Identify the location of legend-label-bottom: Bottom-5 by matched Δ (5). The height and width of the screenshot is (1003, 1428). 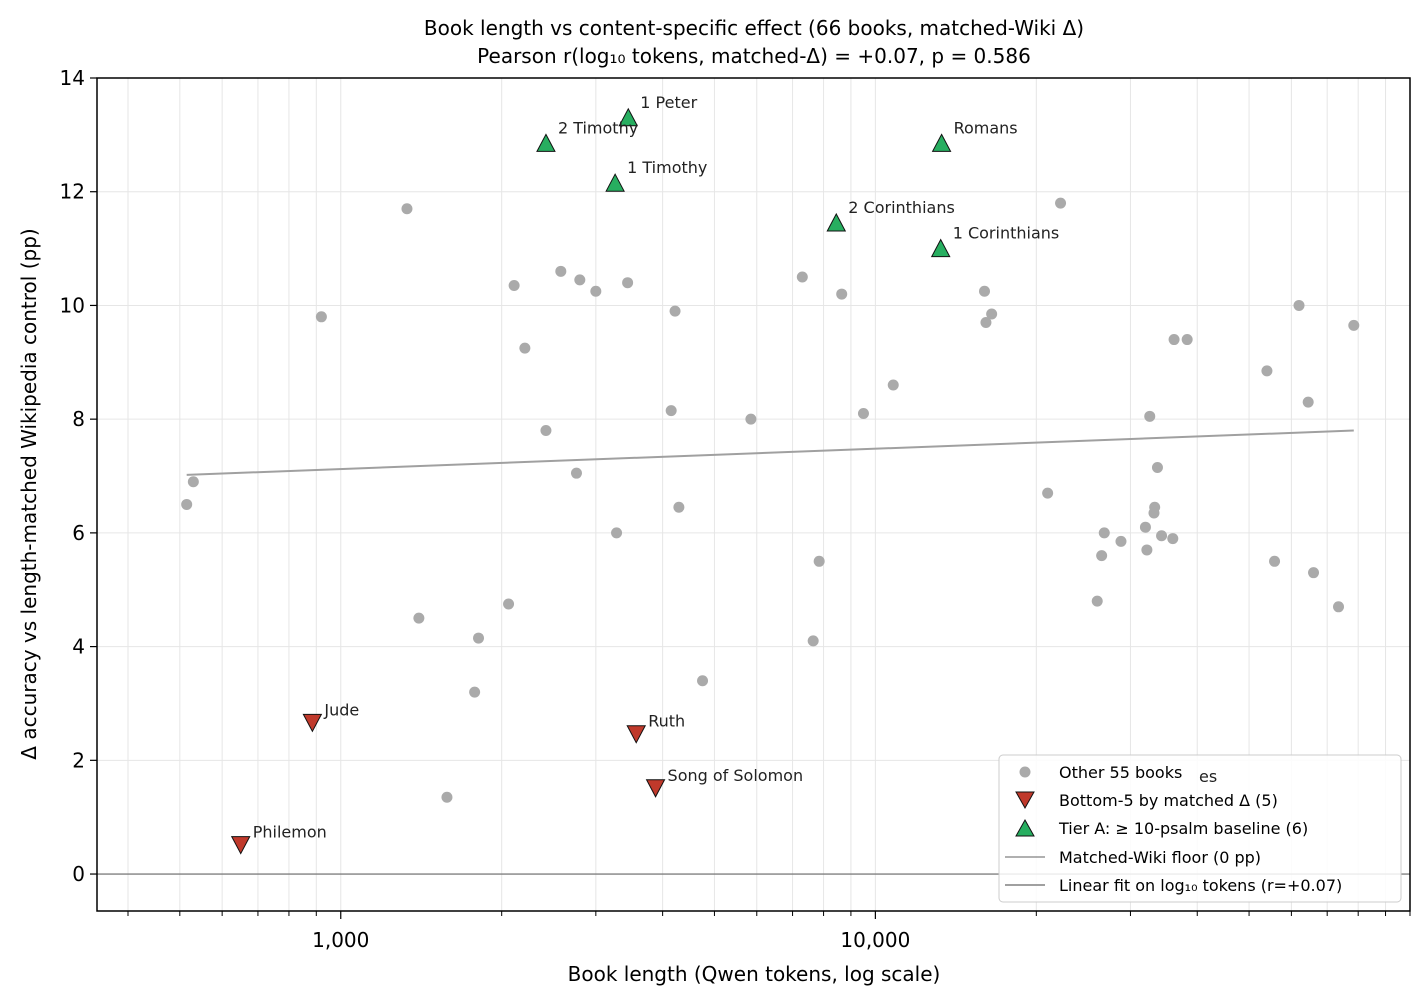
(1168, 800).